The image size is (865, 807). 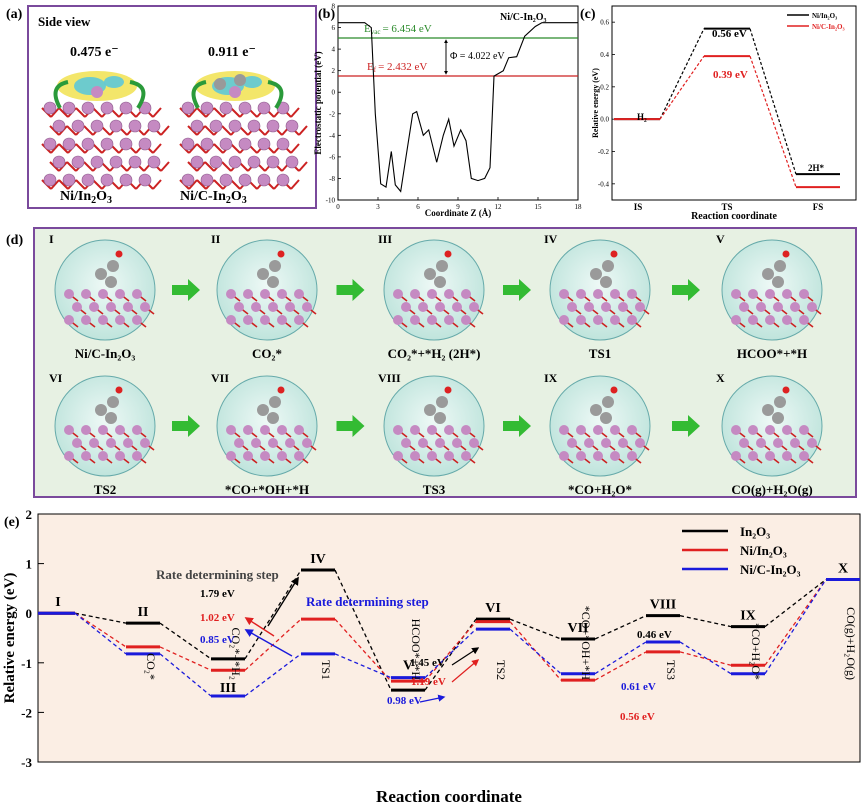 I want to click on panel-c-axes, so click(x=734, y=103).